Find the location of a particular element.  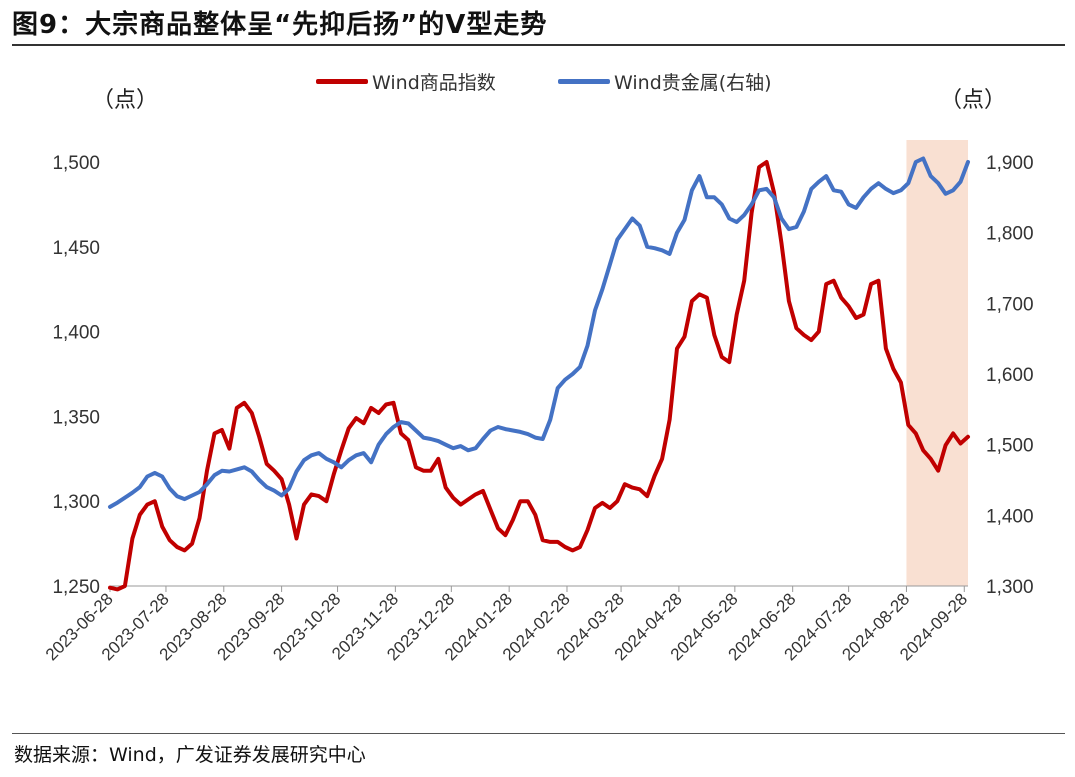

legend-swatch-precious-metal is located at coordinates (584, 81).